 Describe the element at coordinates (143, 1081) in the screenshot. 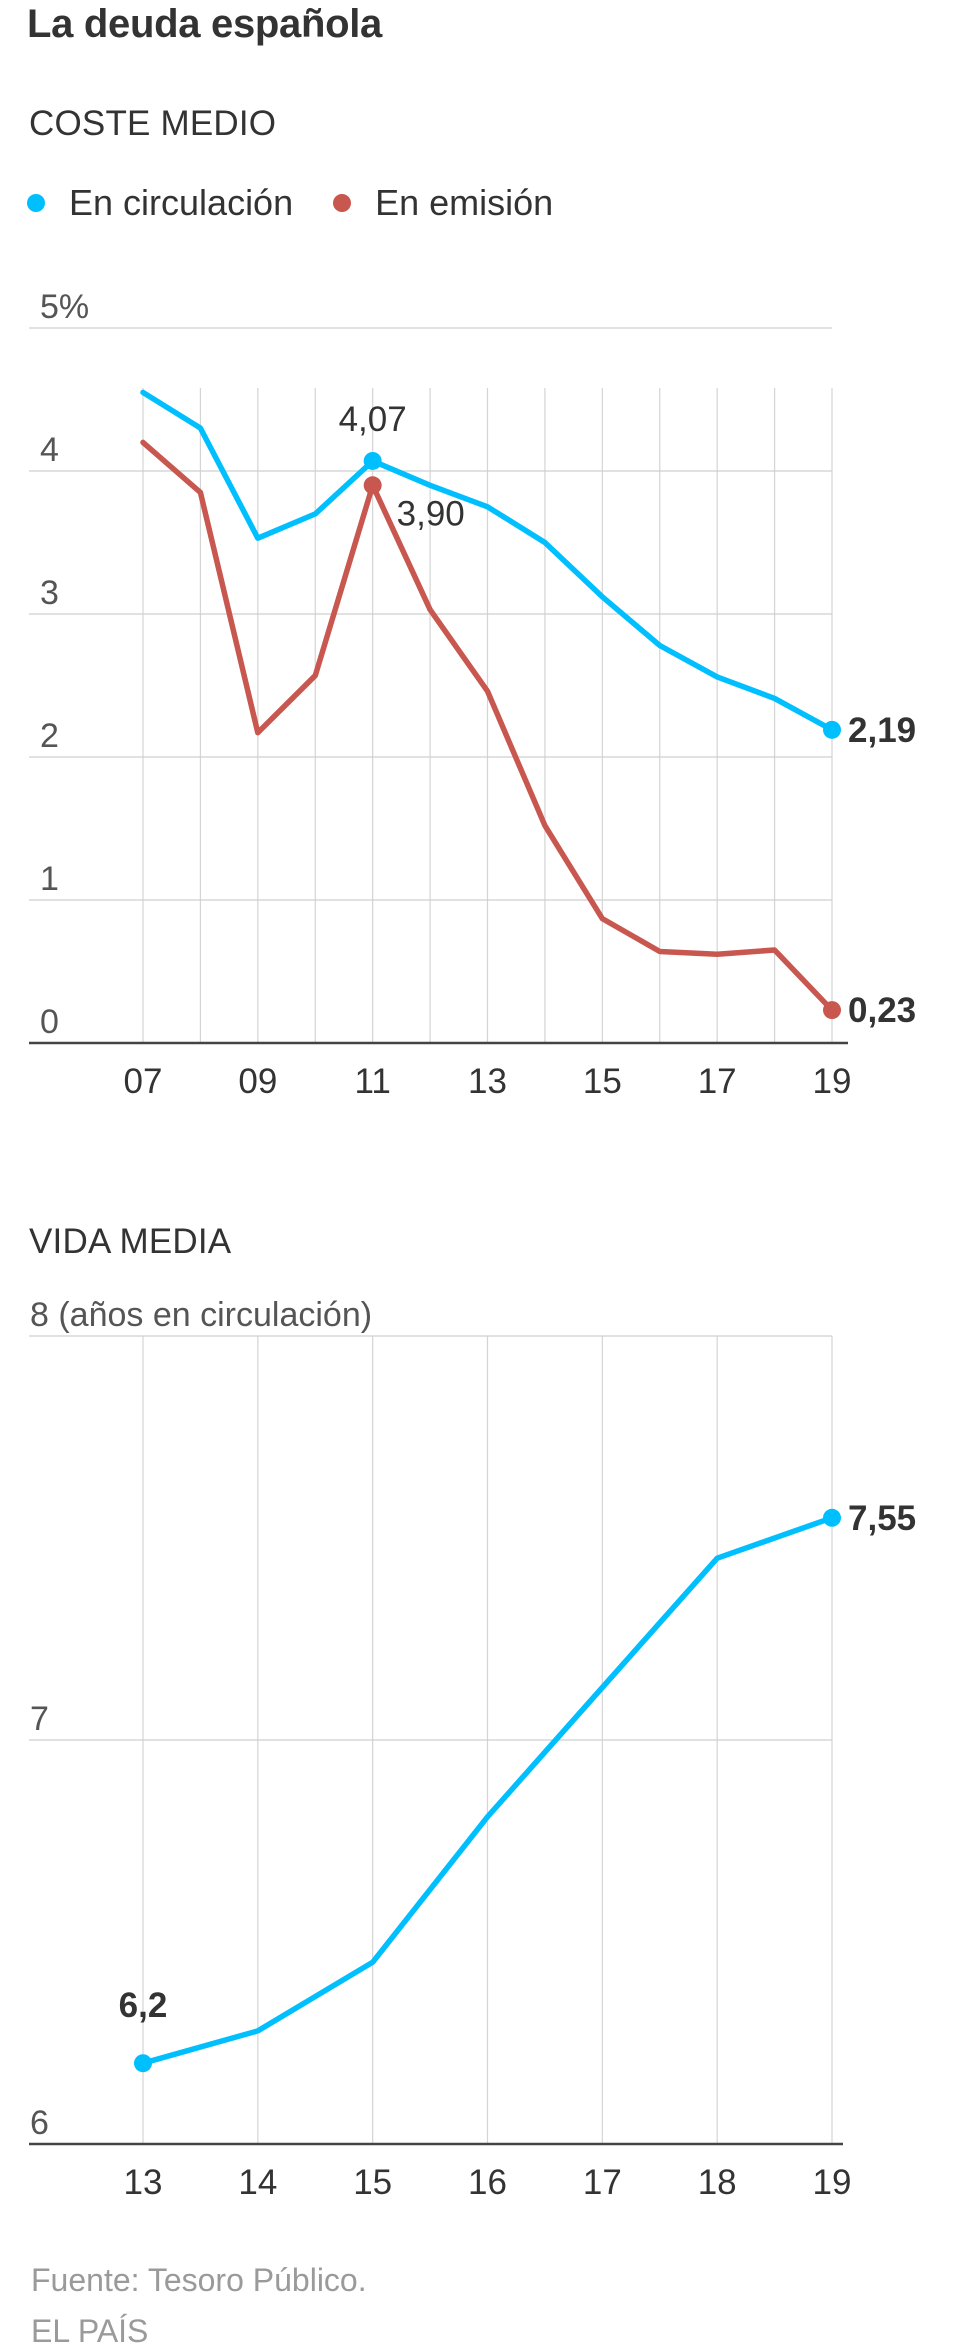

I see `x-tick-label: 07` at that location.